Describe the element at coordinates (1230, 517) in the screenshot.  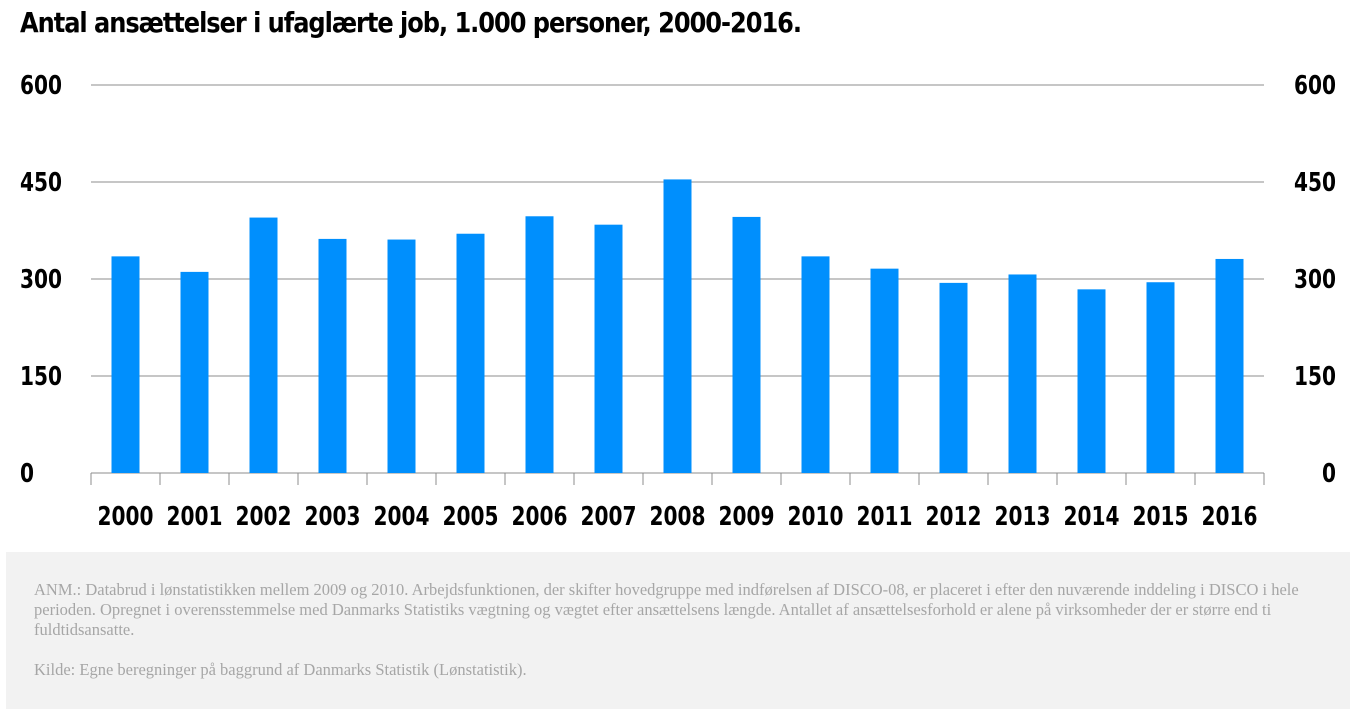
I see `x-tick-label: 2016` at that location.